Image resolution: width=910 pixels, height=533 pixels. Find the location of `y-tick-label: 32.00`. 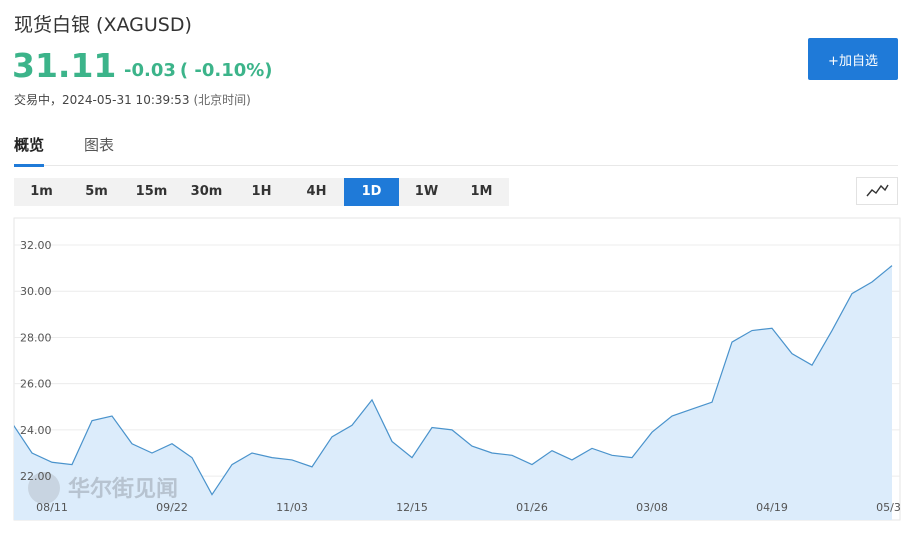

y-tick-label: 32.00 is located at coordinates (36, 245).